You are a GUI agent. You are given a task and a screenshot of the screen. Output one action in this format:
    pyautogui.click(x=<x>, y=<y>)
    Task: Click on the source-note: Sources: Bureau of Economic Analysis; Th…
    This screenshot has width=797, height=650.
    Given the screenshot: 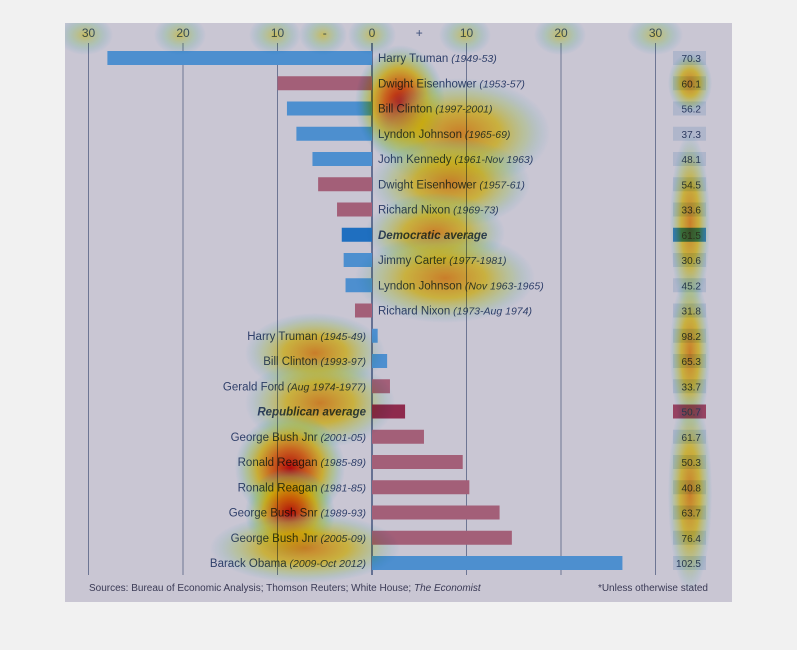 What is the action you would take?
    pyautogui.click(x=285, y=588)
    